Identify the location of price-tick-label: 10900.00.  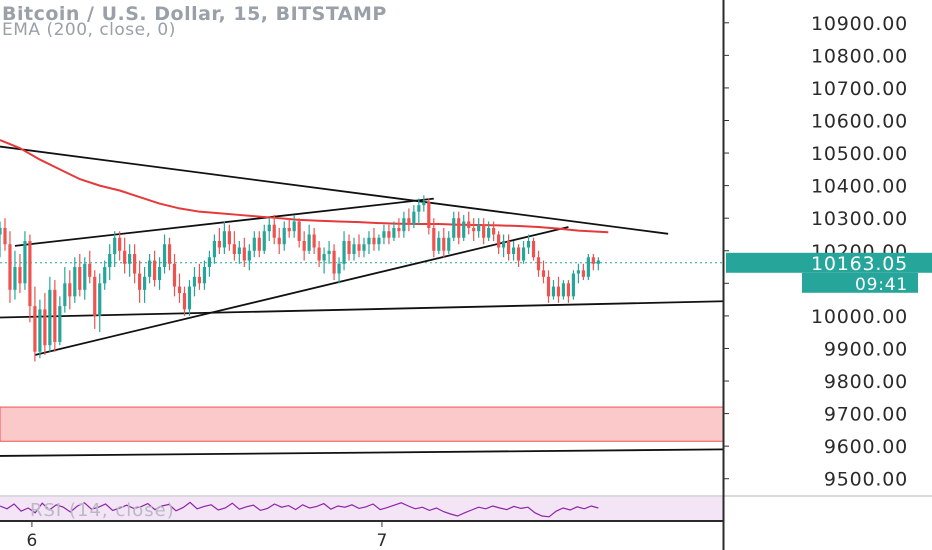
(859, 24).